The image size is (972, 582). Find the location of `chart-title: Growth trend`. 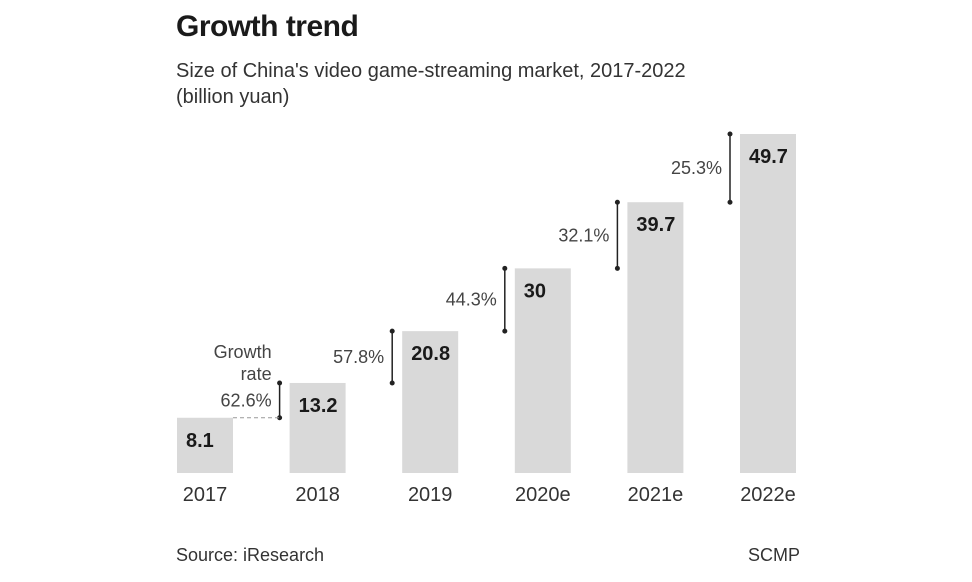

chart-title: Growth trend is located at coordinates (267, 26).